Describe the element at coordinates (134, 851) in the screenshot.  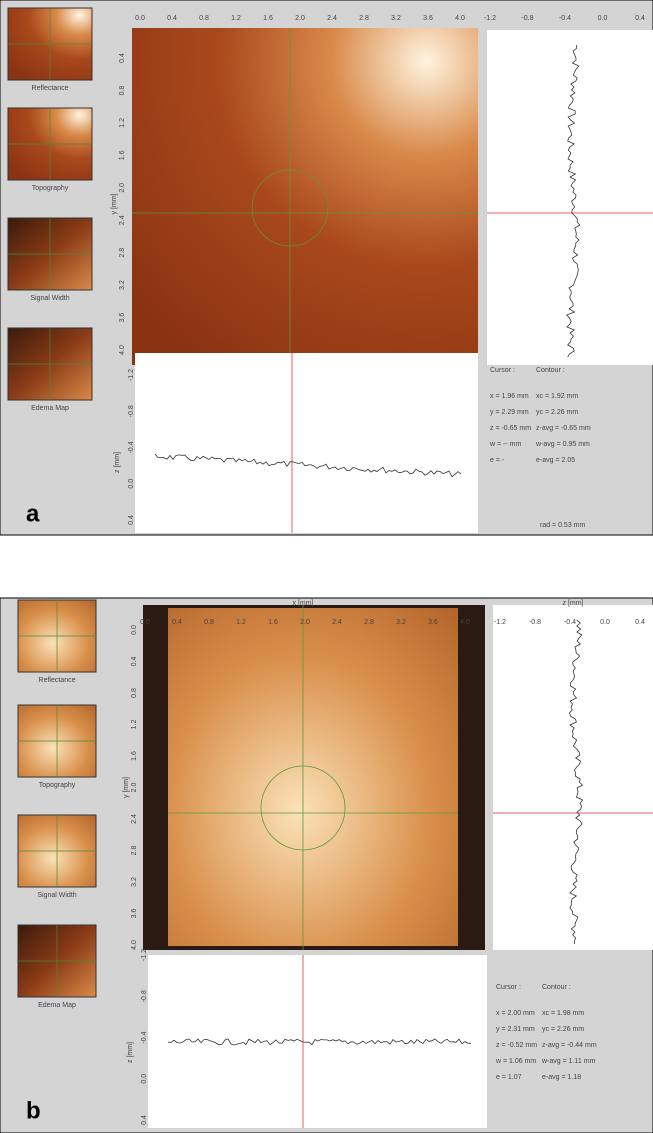
I see `y-tick-label: 2.8` at that location.